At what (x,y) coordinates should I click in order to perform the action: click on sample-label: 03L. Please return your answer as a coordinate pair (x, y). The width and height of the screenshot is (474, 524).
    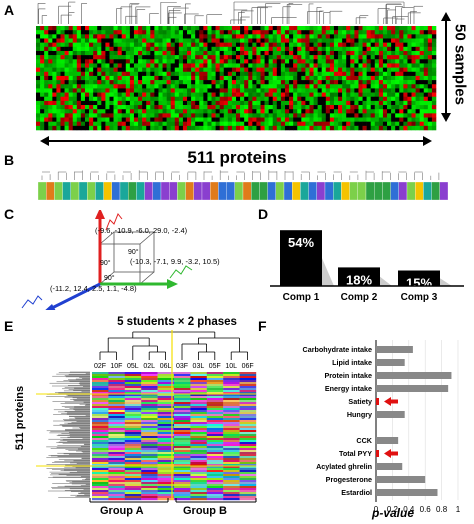
    Looking at the image, I should click on (199, 366).